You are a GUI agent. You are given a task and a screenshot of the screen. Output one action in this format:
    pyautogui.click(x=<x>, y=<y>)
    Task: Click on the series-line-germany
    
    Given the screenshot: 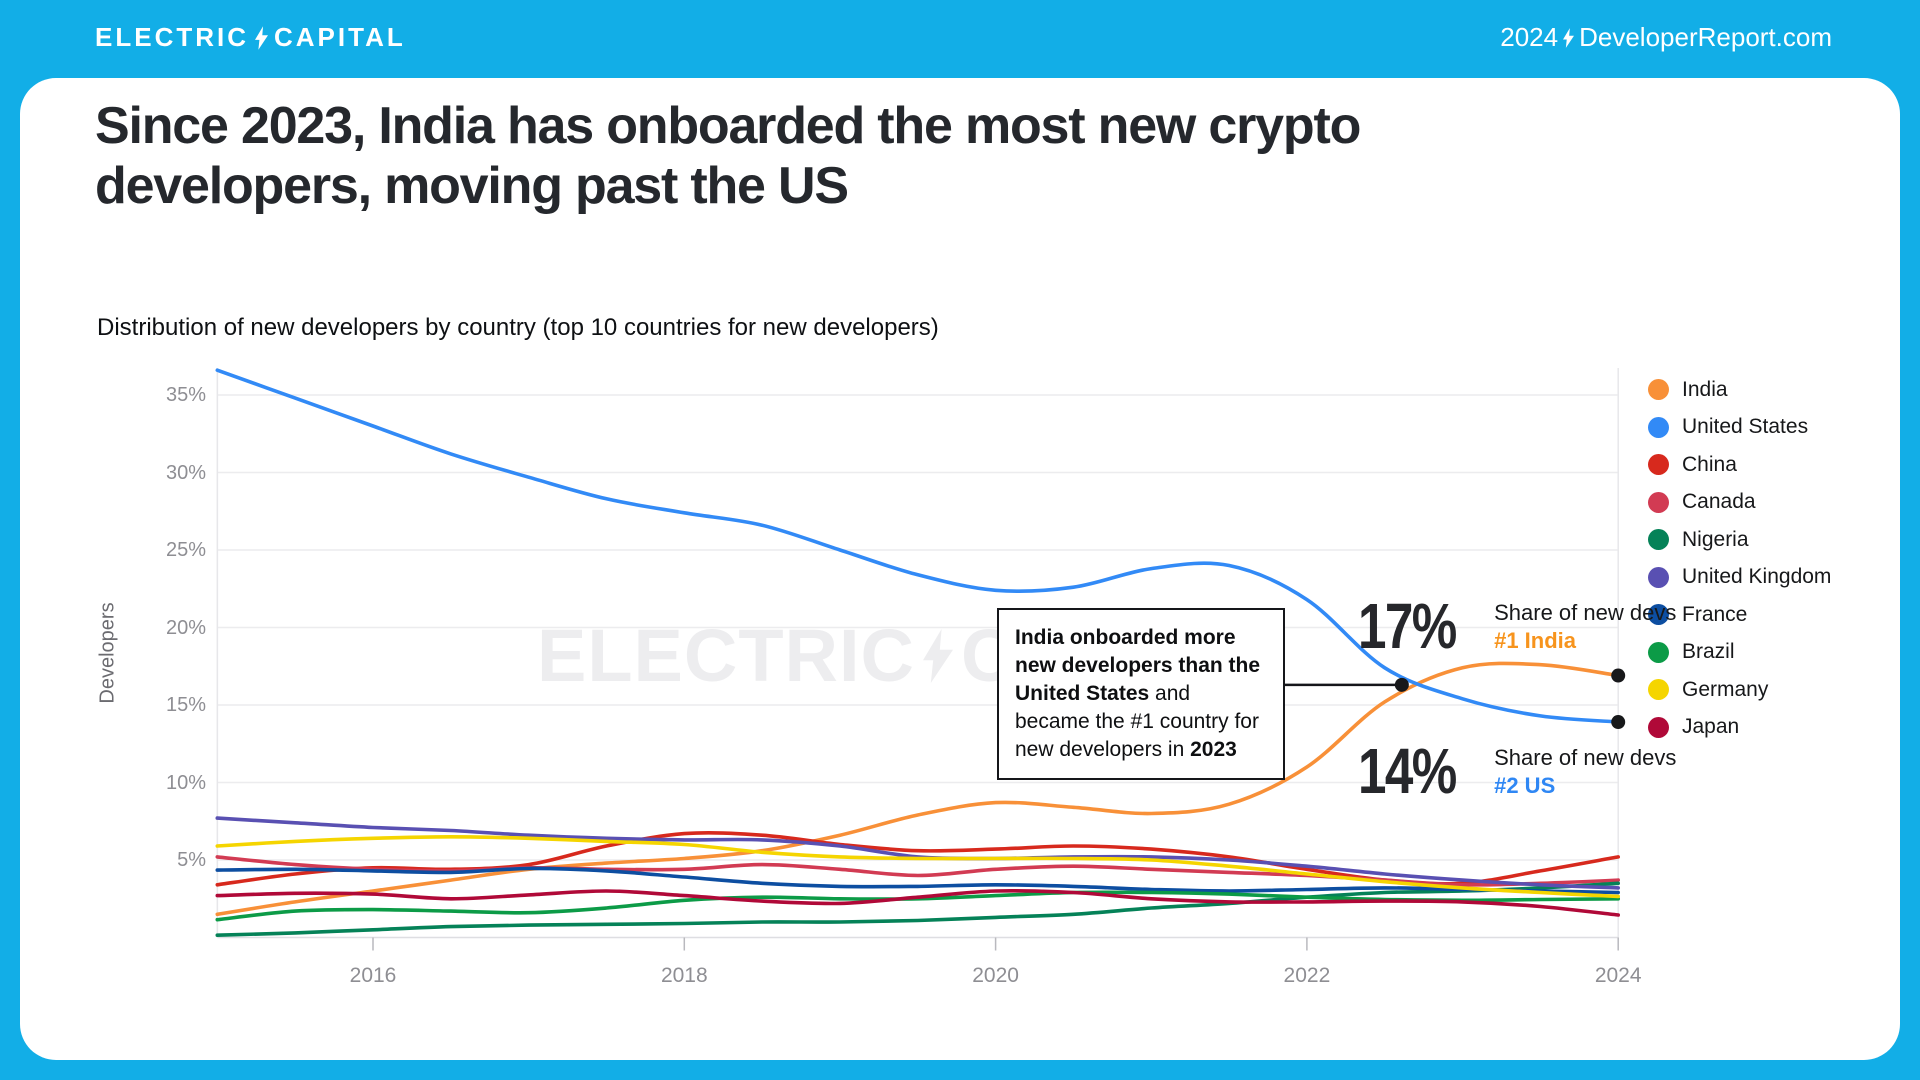 What is the action you would take?
    pyautogui.click(x=917, y=866)
    